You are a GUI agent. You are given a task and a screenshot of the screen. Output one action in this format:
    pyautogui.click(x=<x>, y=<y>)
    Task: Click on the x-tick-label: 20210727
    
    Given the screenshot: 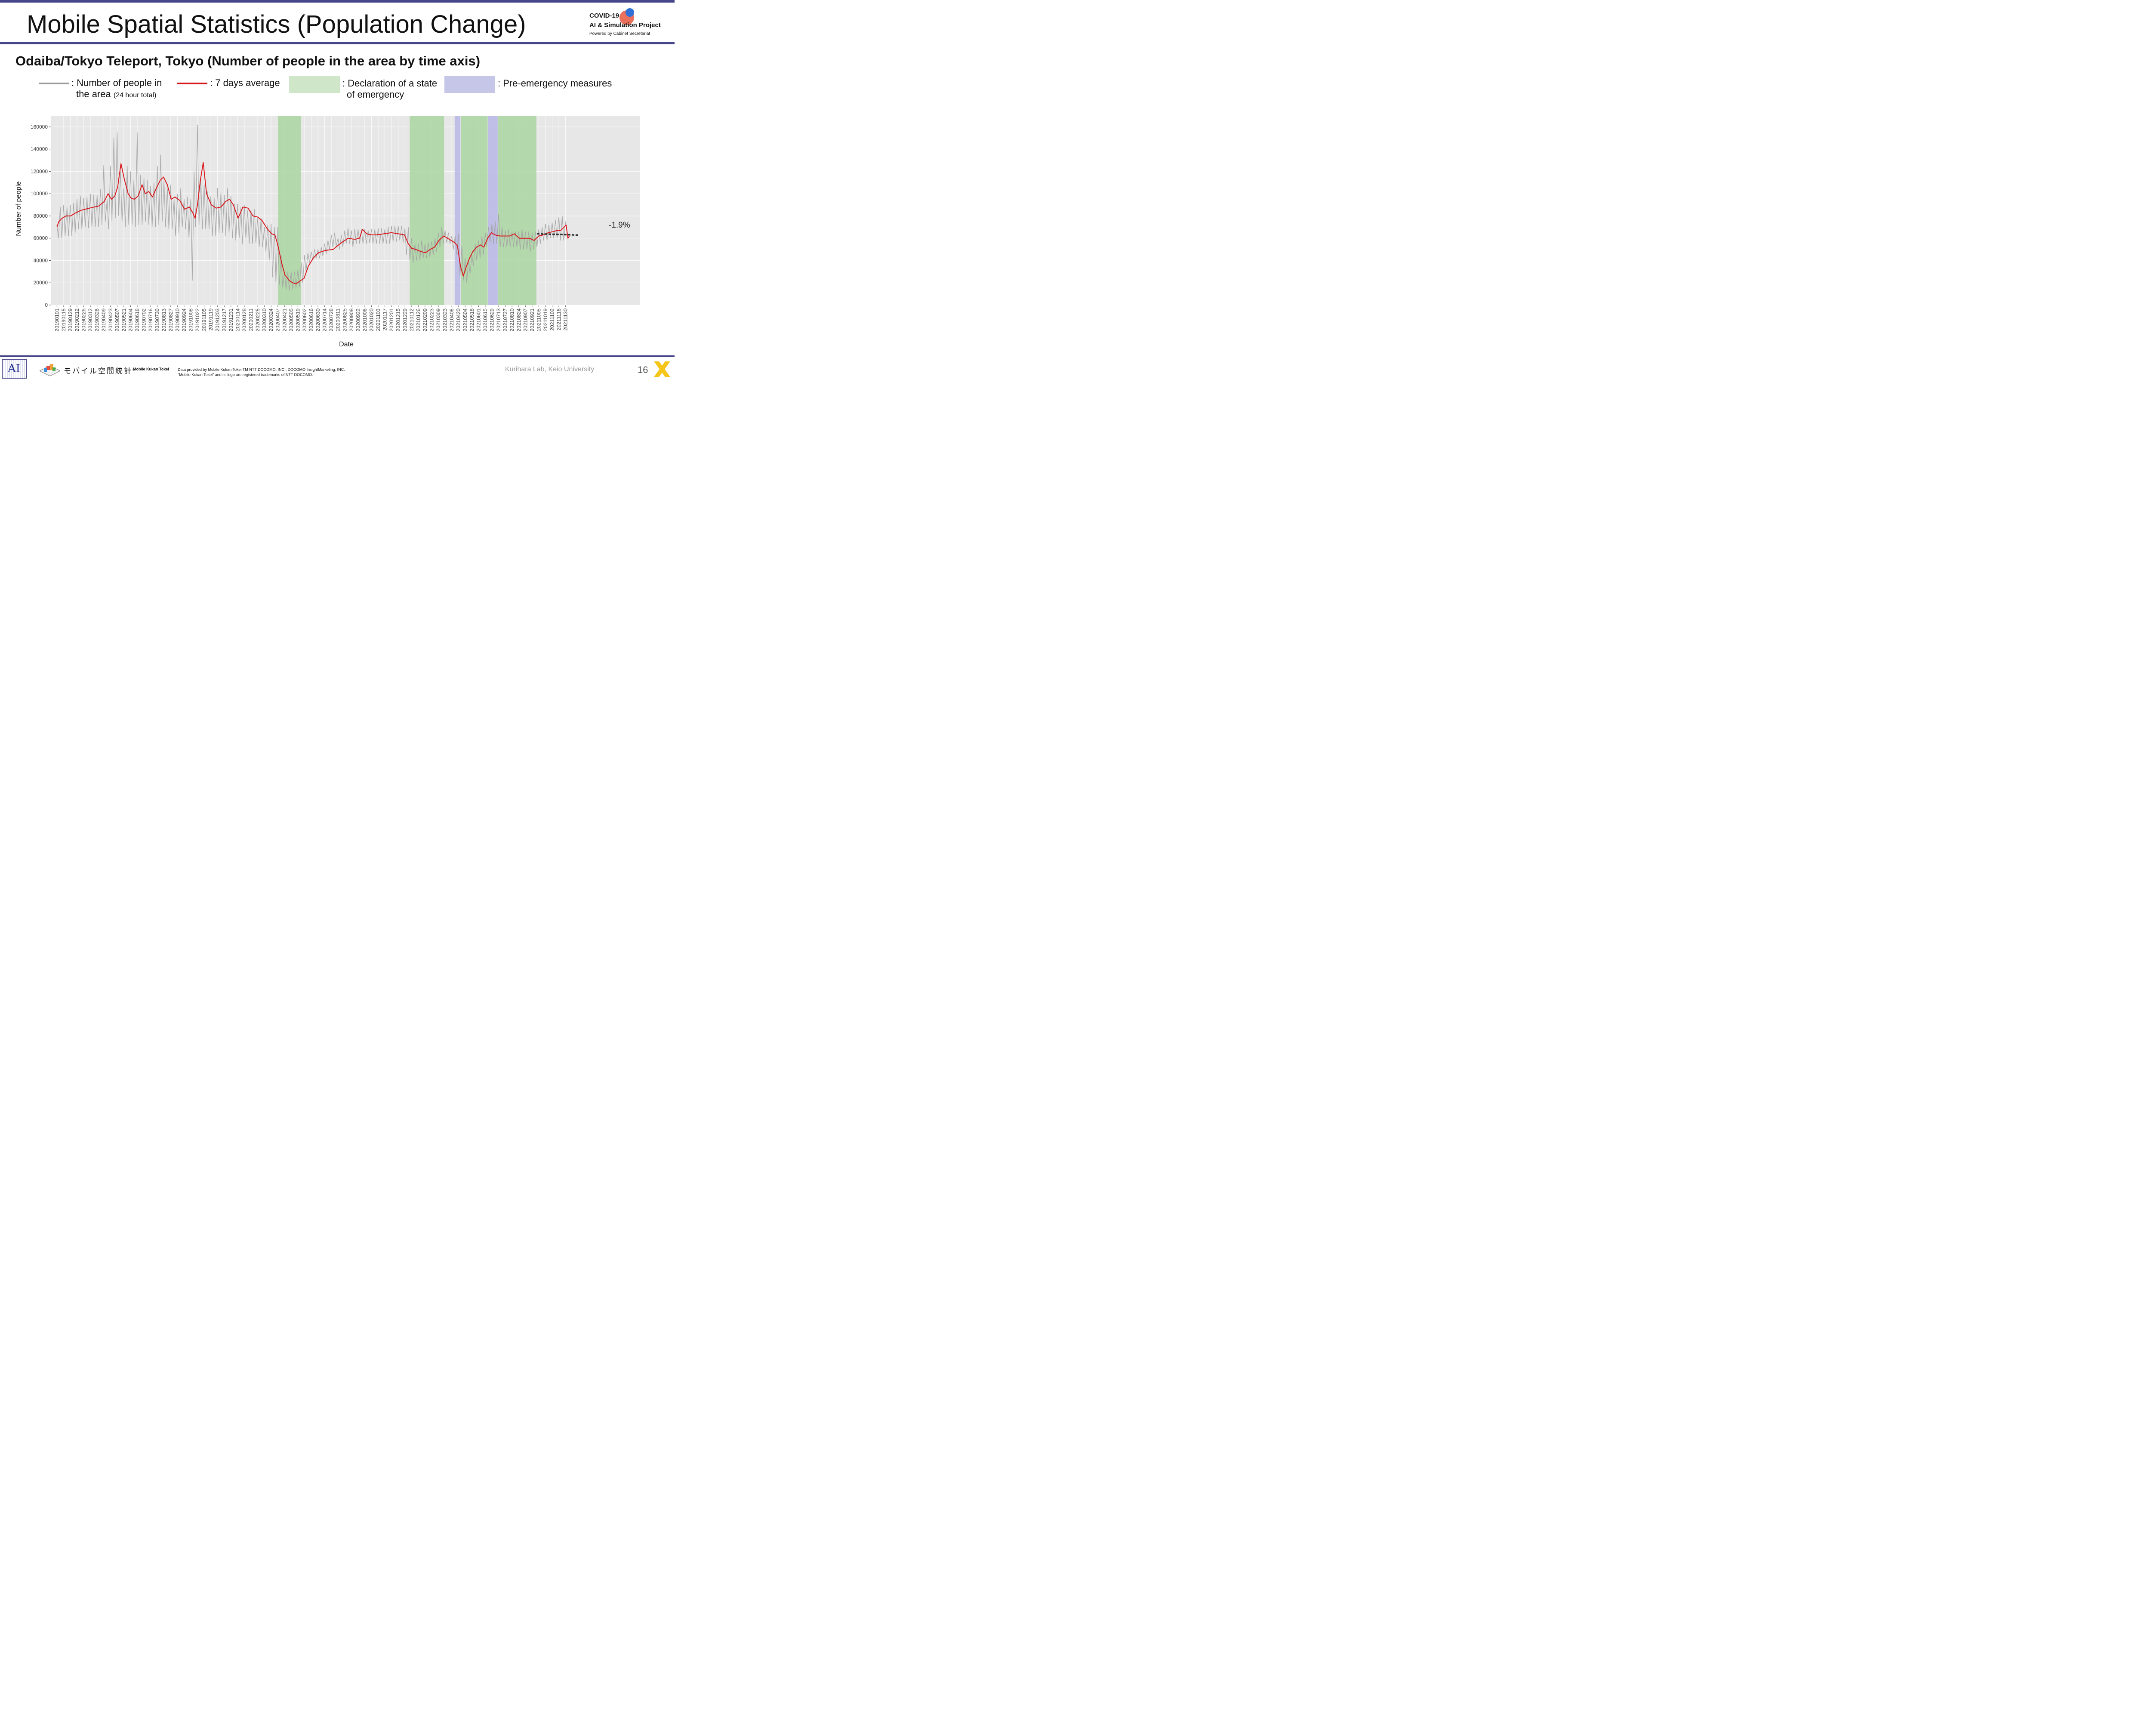 What is the action you would take?
    pyautogui.click(x=505, y=320)
    